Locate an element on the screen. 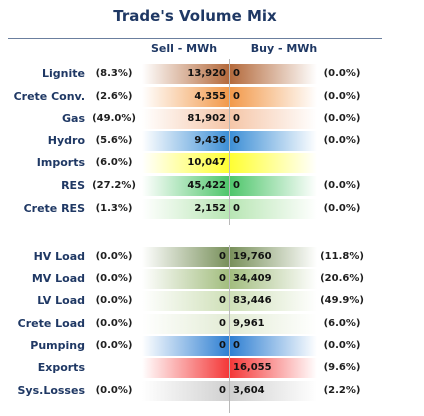 The height and width of the screenshot is (416, 424). table-row: Sys.Losses (0.0%) 0 3,604 (2.2%) is located at coordinates (212, 391).